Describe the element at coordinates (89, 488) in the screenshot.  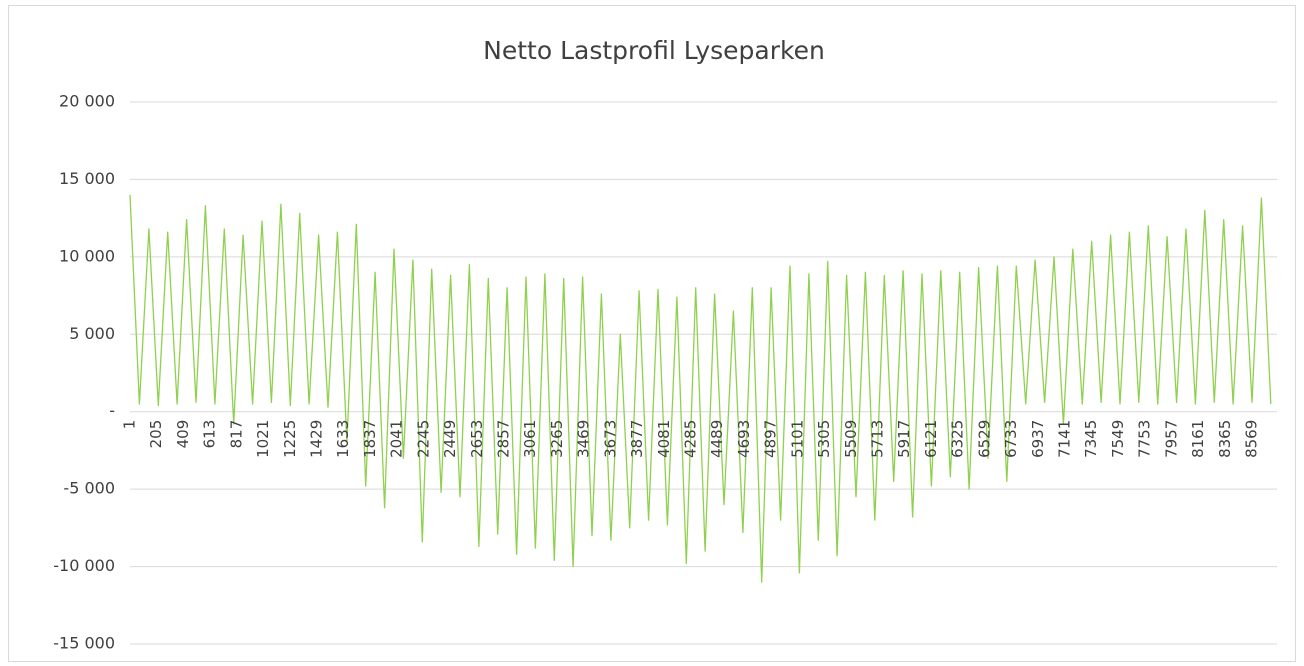
I see `y-tick-label: -5 000` at that location.